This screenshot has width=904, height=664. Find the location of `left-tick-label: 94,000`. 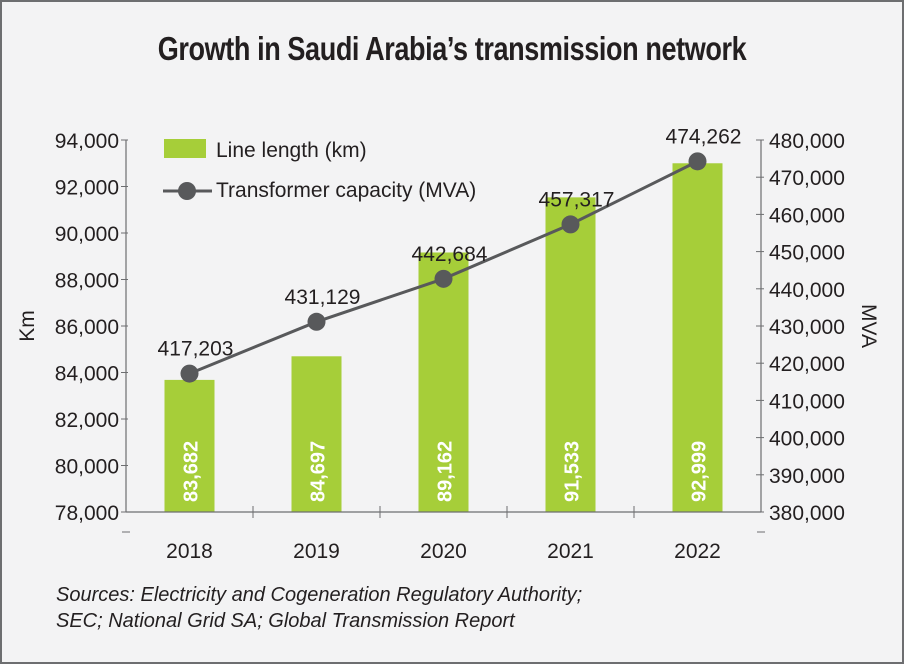

left-tick-label: 94,000 is located at coordinates (87, 141).